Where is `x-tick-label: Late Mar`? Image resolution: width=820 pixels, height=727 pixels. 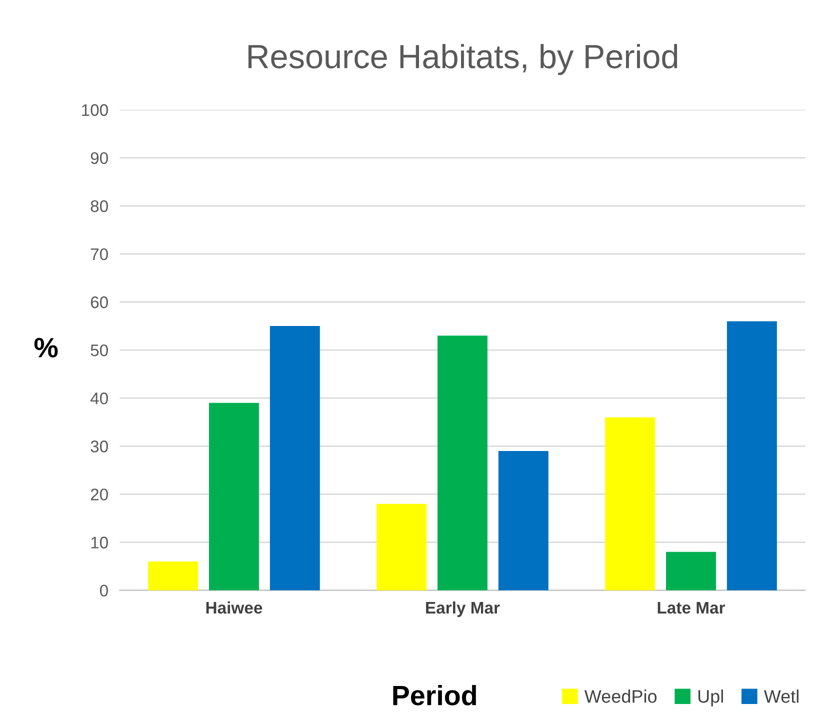
x-tick-label: Late Mar is located at coordinates (692, 608).